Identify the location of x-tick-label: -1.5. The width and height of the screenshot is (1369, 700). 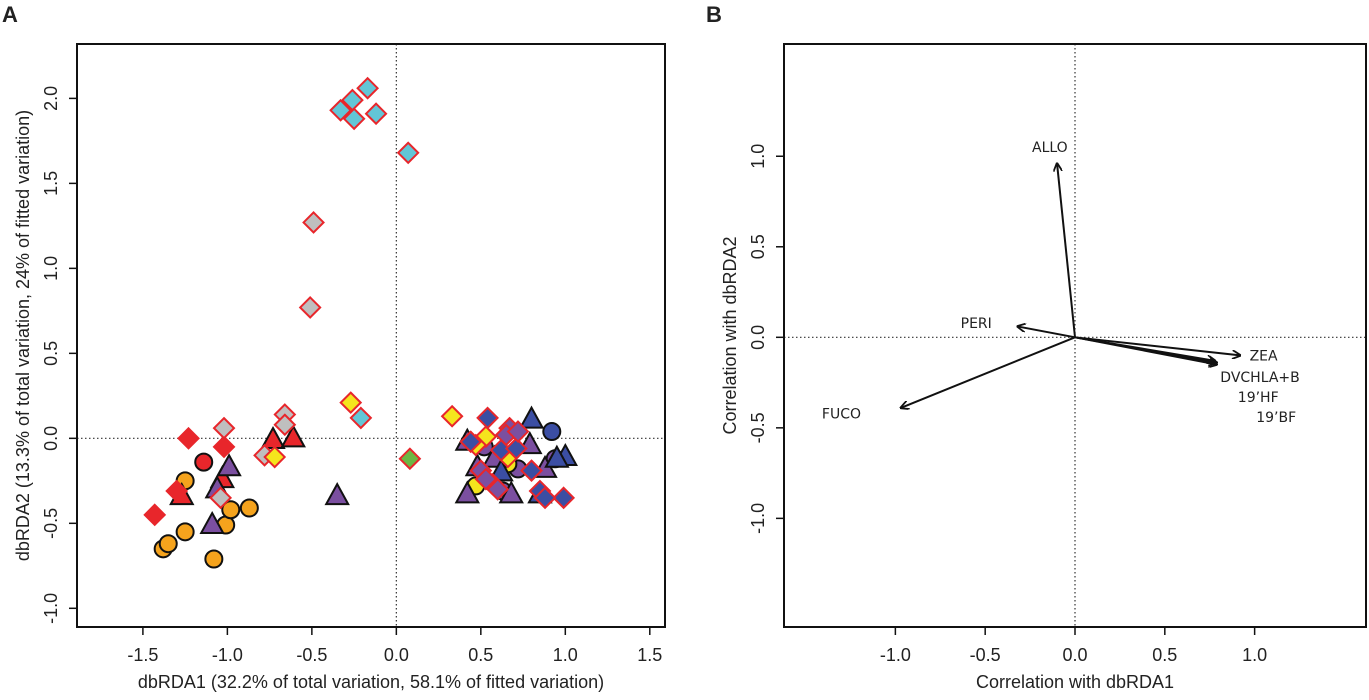
(142, 655).